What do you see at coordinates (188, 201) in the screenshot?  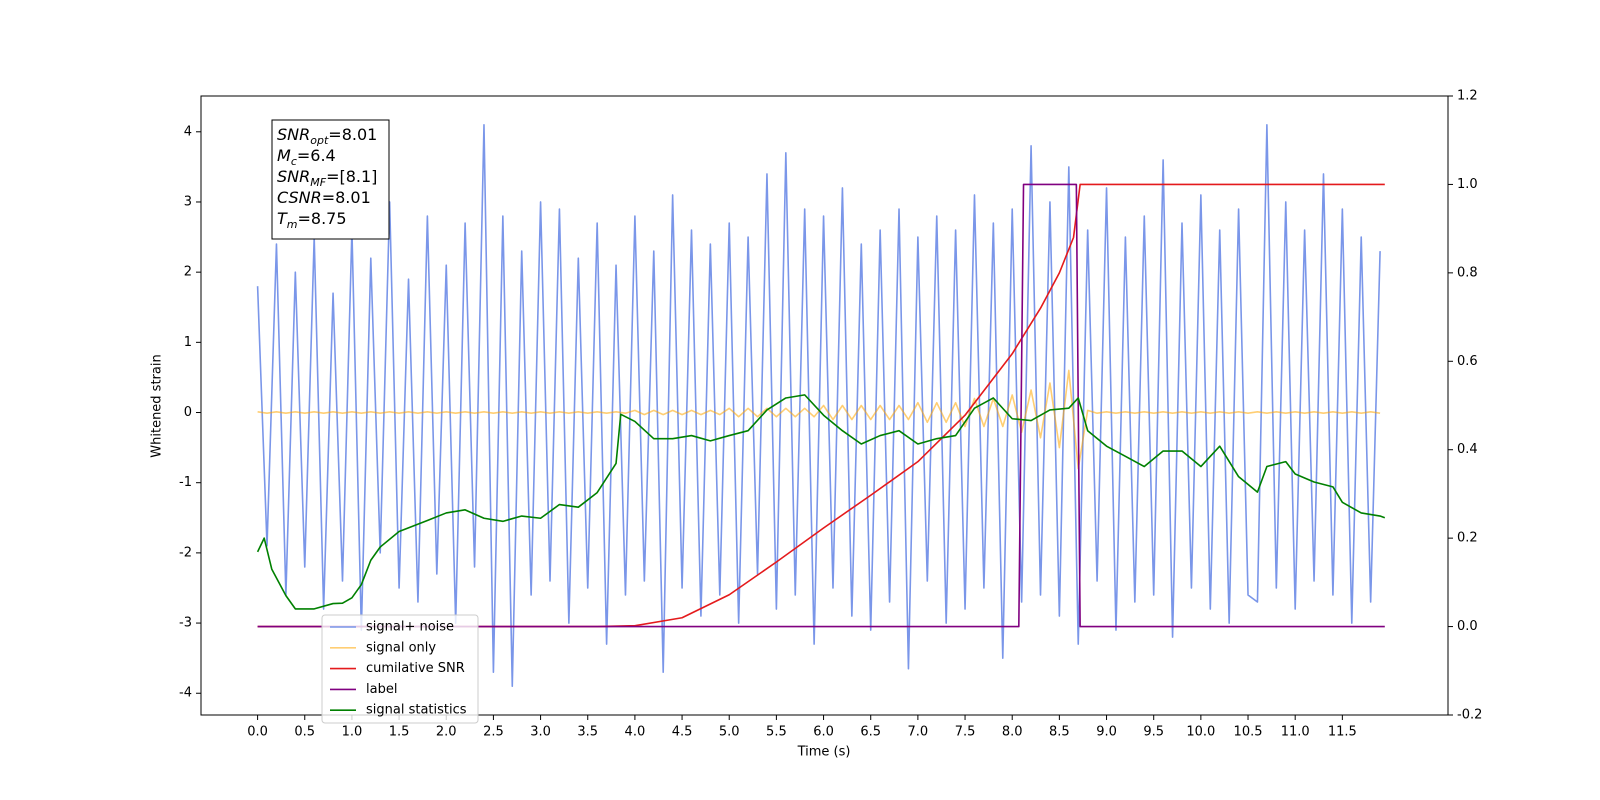 I see `y-tick-label: 3` at bounding box center [188, 201].